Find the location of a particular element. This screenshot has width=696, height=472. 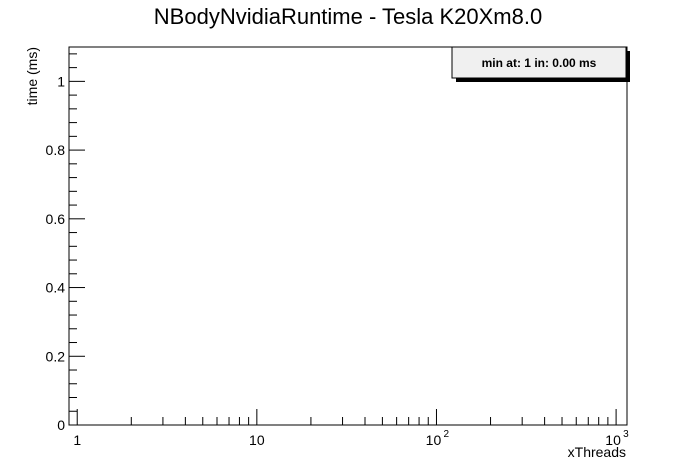

y-tick-label: 0 is located at coordinates (61, 425).